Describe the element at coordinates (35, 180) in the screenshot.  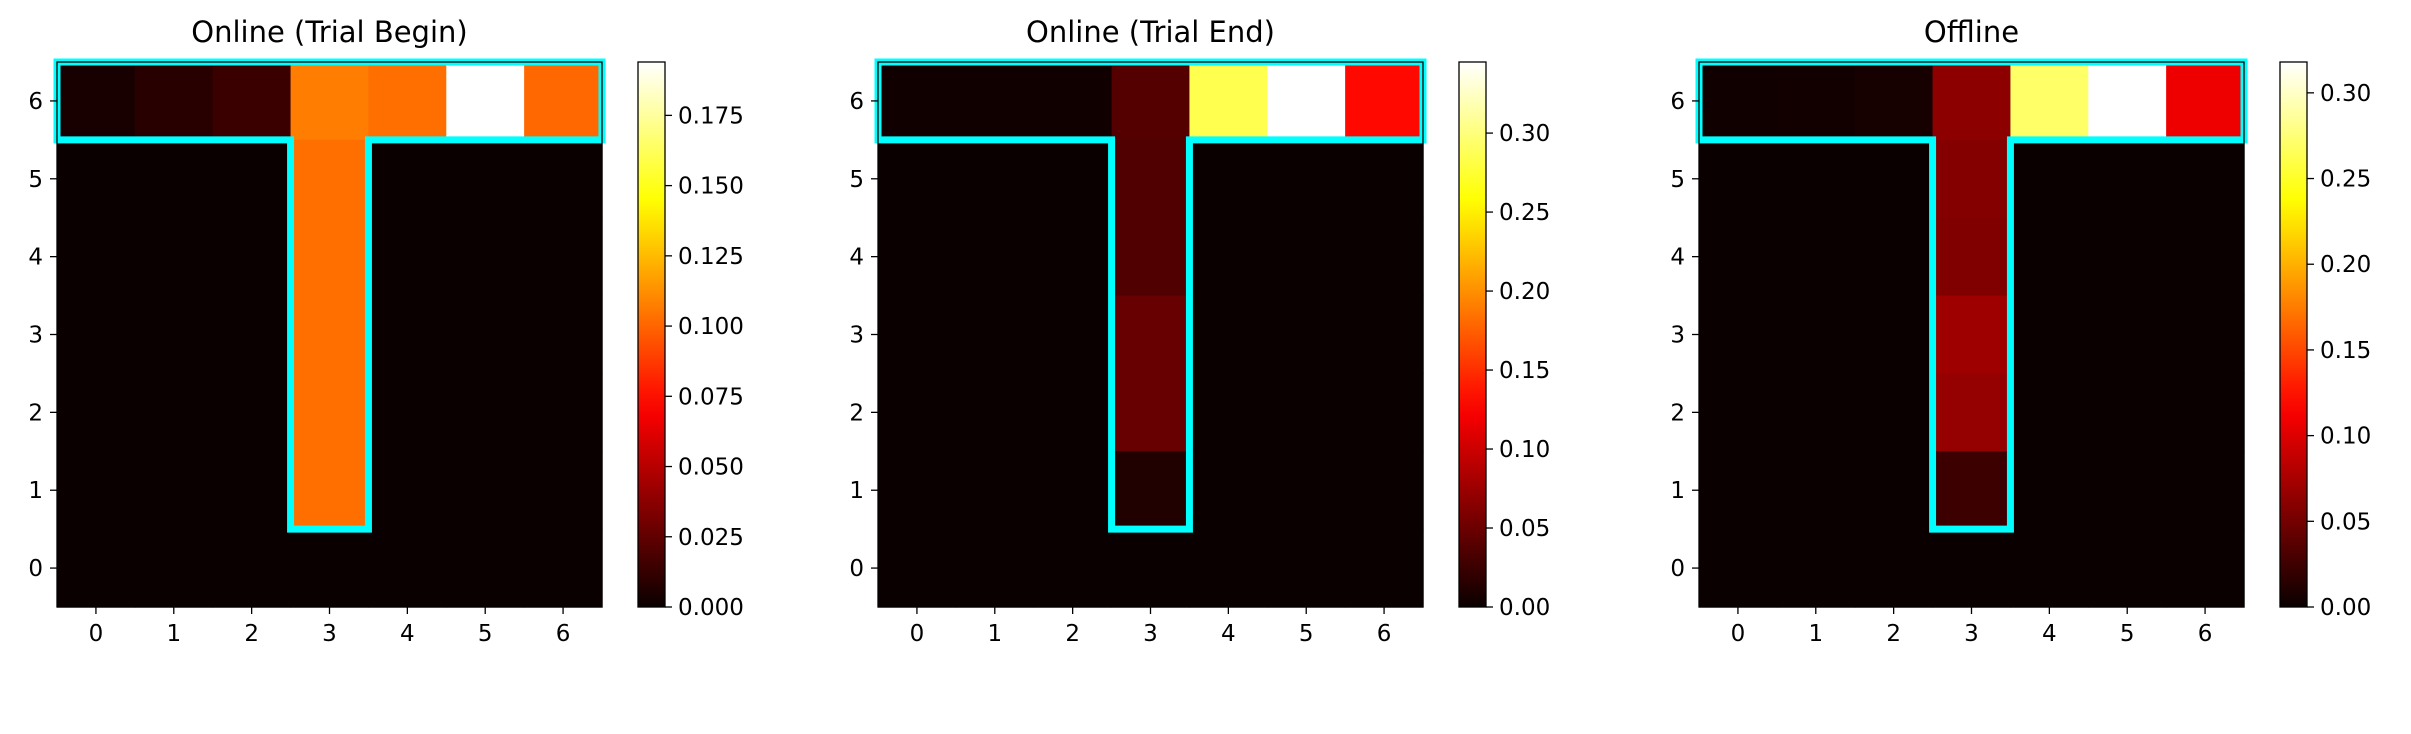
I see `y-tick-label: 5` at that location.